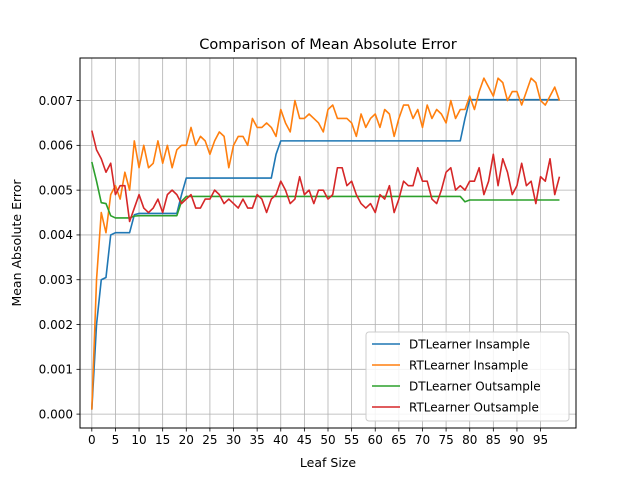  I want to click on x-tick-label: 50, so click(327, 440).